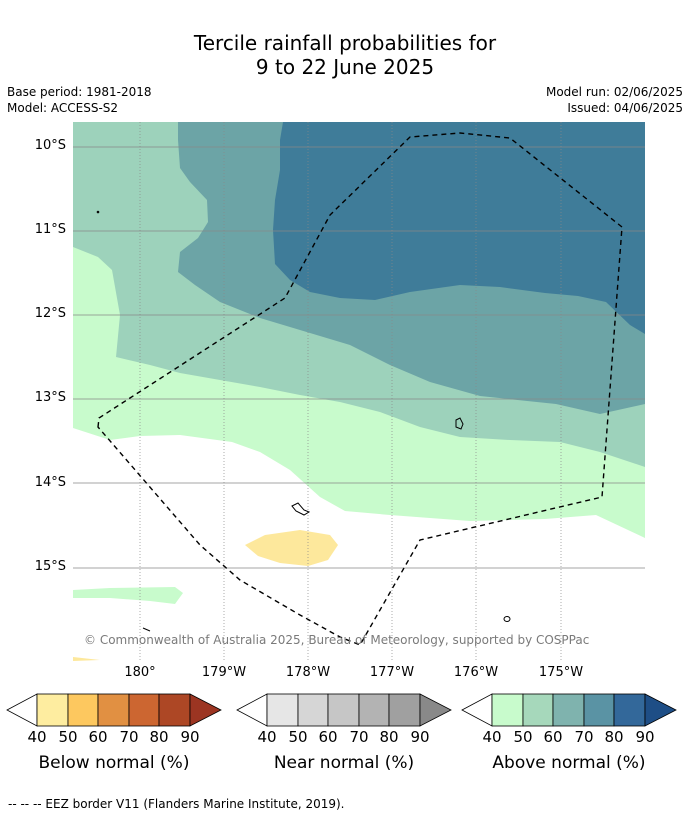 Image resolution: width=690 pixels, height=816 pixels. What do you see at coordinates (298, 737) in the screenshot?
I see `near-tick-50: 50` at bounding box center [298, 737].